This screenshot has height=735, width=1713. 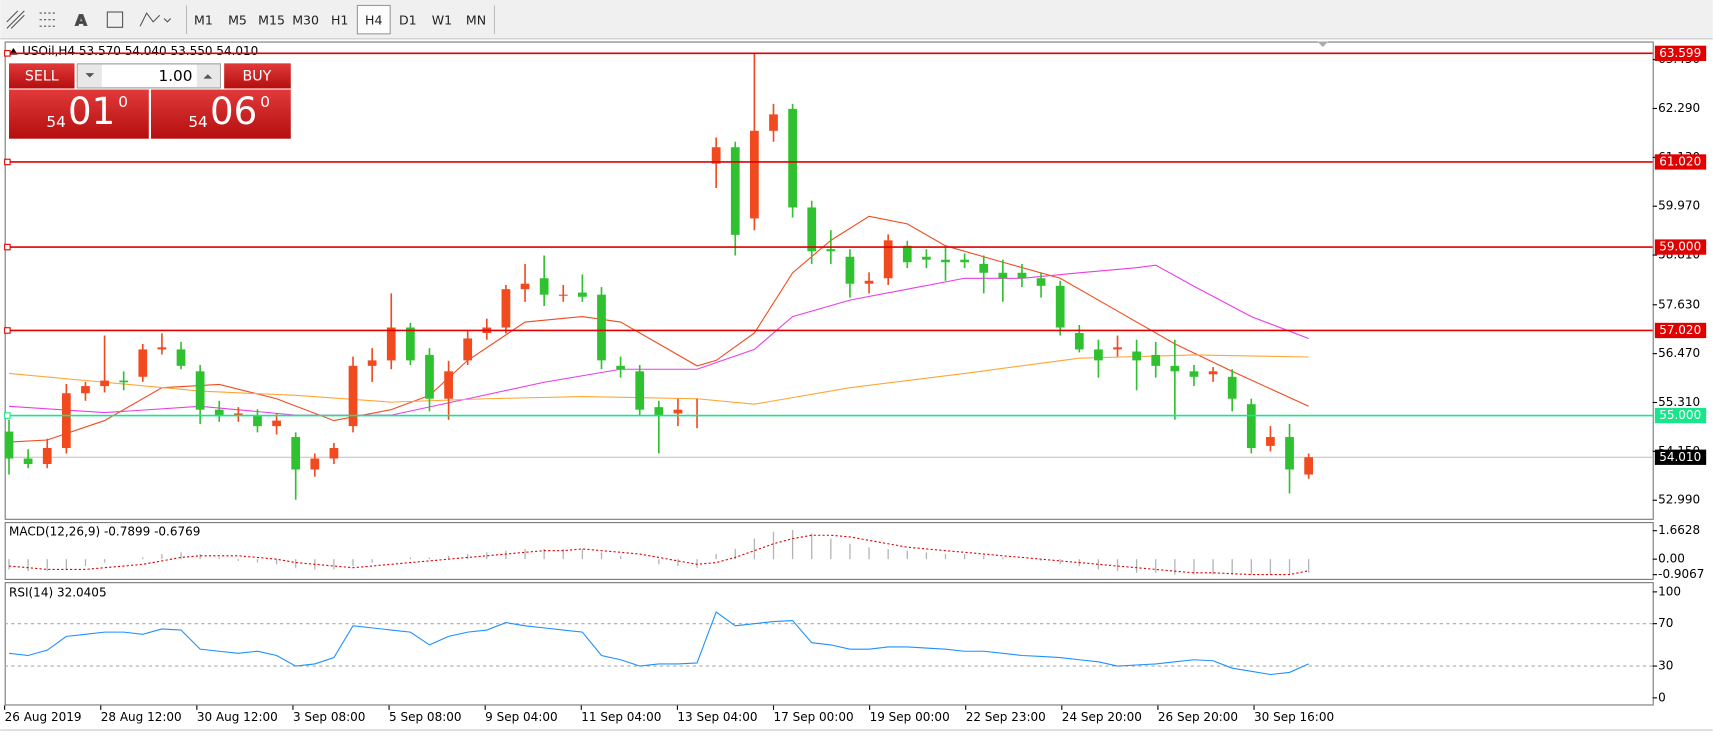 What do you see at coordinates (115, 19) in the screenshot?
I see `icon-label` at bounding box center [115, 19].